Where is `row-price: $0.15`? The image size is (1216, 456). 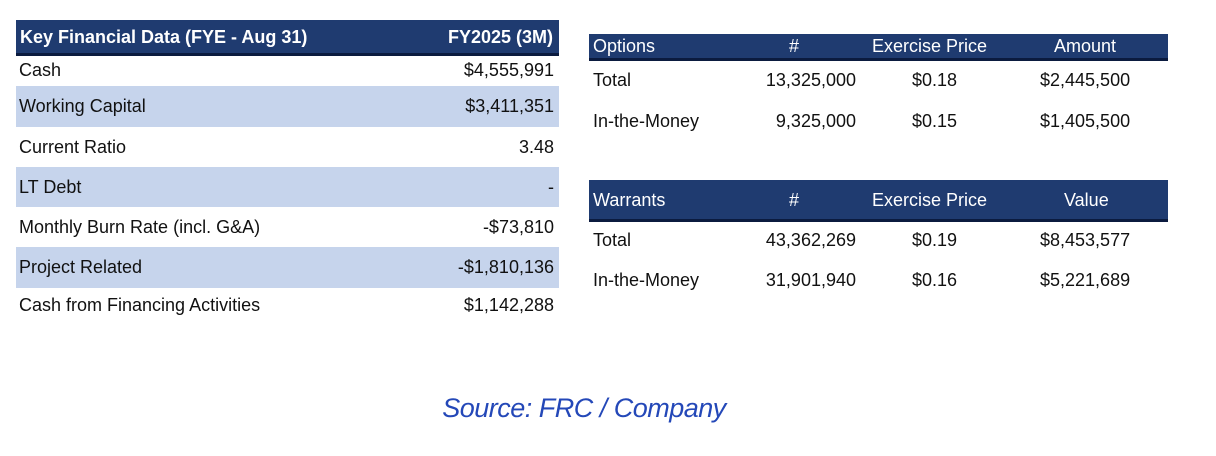
row-price: $0.15 is located at coordinates (935, 121).